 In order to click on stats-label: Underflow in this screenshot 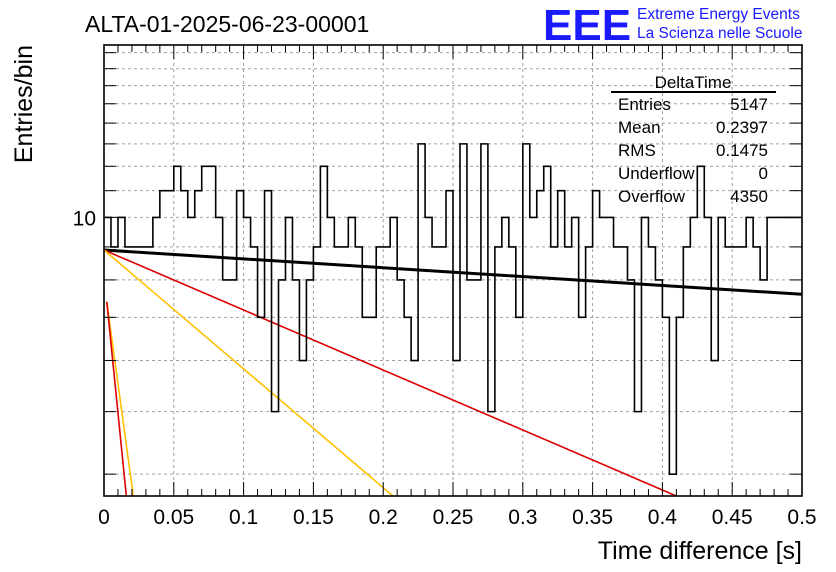, I will do `click(656, 173)`.